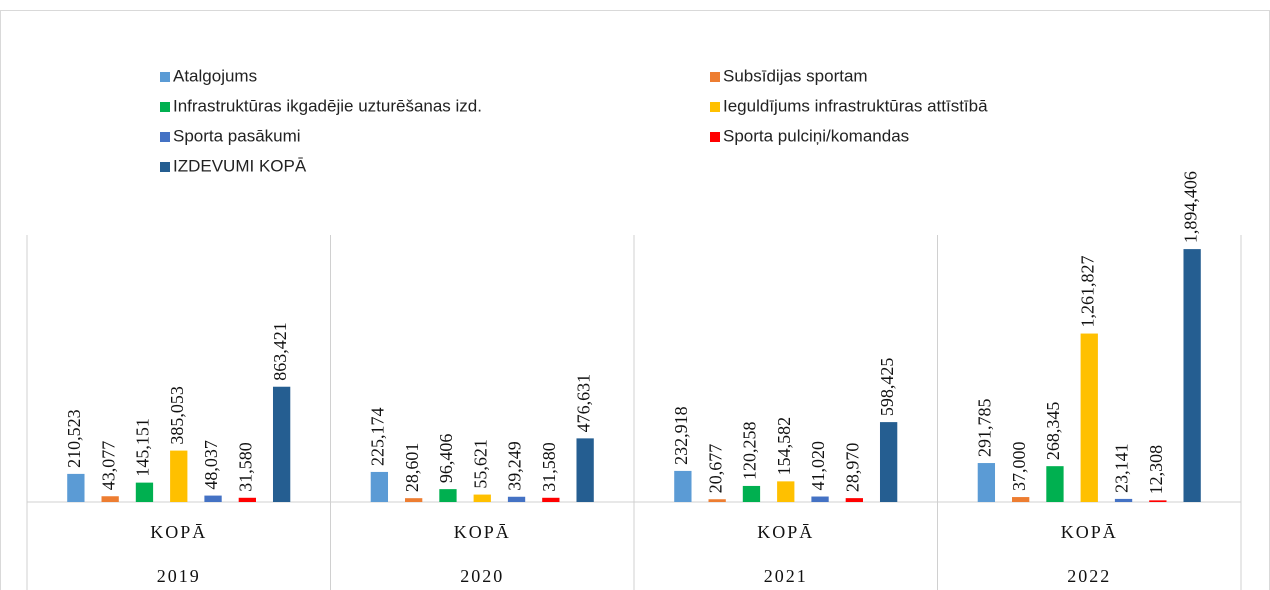 Image resolution: width=1270 pixels, height=590 pixels. I want to click on data-label: 96,406, so click(446, 459).